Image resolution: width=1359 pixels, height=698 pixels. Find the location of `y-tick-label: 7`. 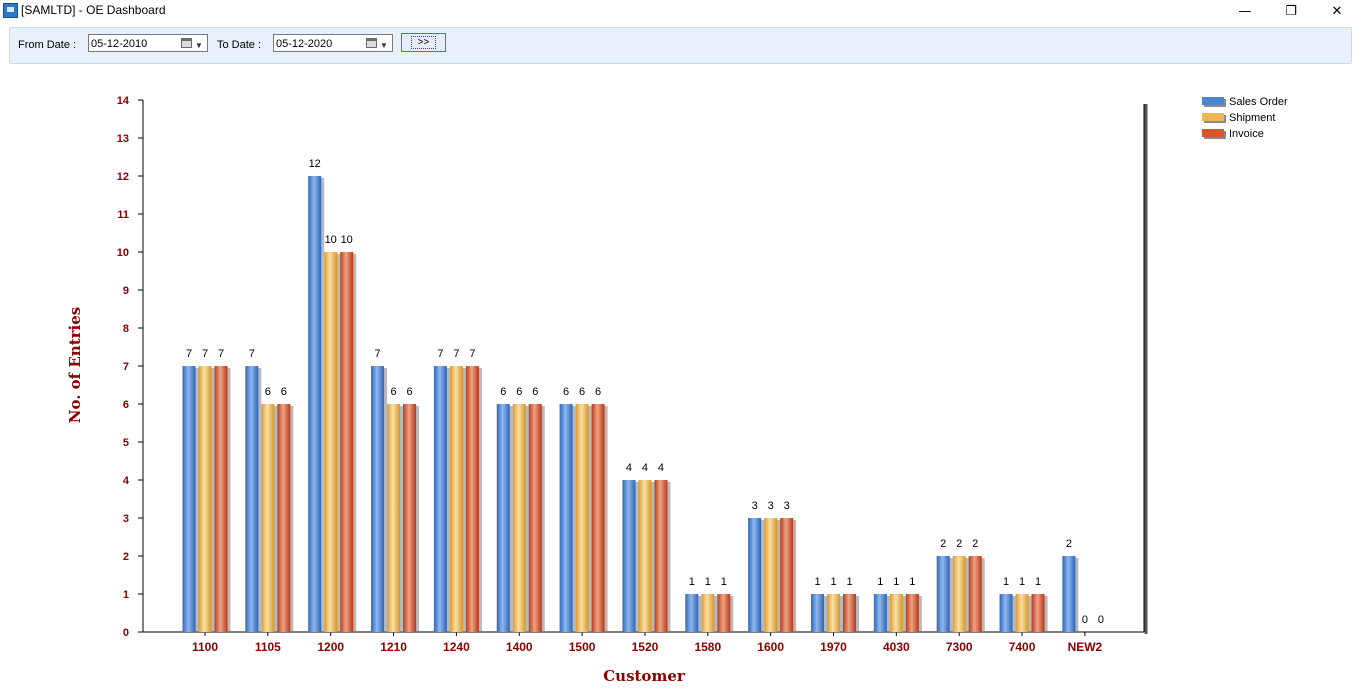

y-tick-label: 7 is located at coordinates (126, 367).